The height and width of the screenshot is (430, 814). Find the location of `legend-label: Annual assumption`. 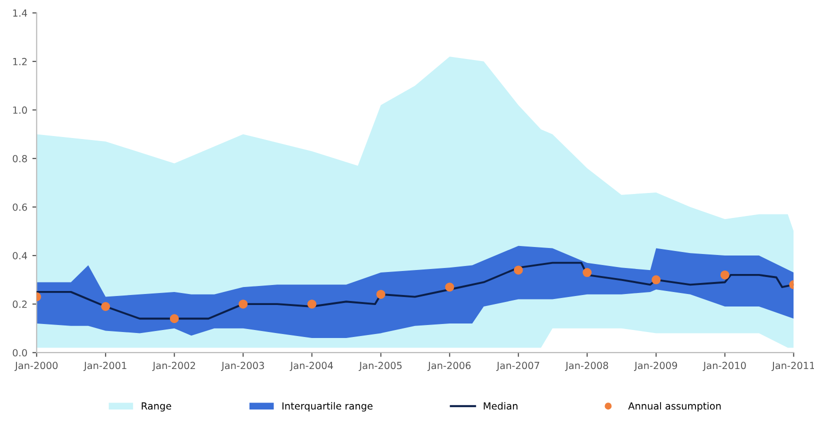

legend-label: Annual assumption is located at coordinates (674, 407).